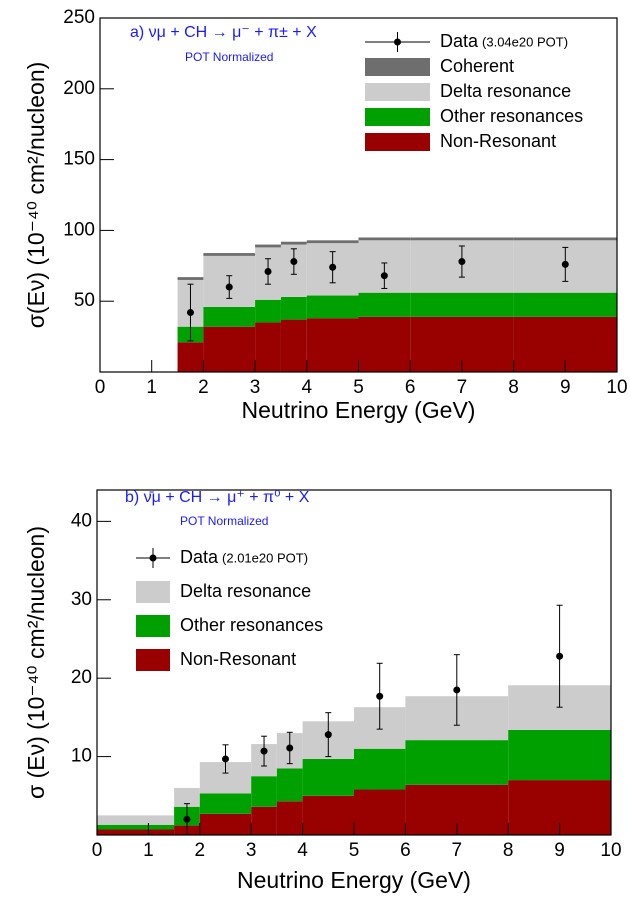 This screenshot has height=897, width=630. I want to click on y-axis-label: σ(Eν) (10⁻⁴⁰ cm²/nucleon), so click(36, 195).